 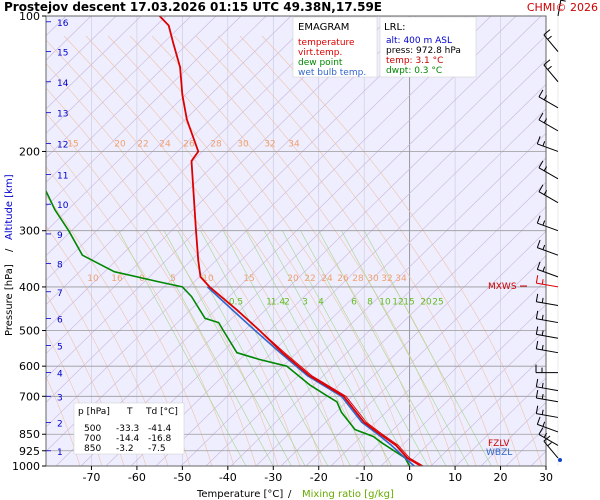 I want to click on wbzl-label: WBZL, so click(x=499, y=453).